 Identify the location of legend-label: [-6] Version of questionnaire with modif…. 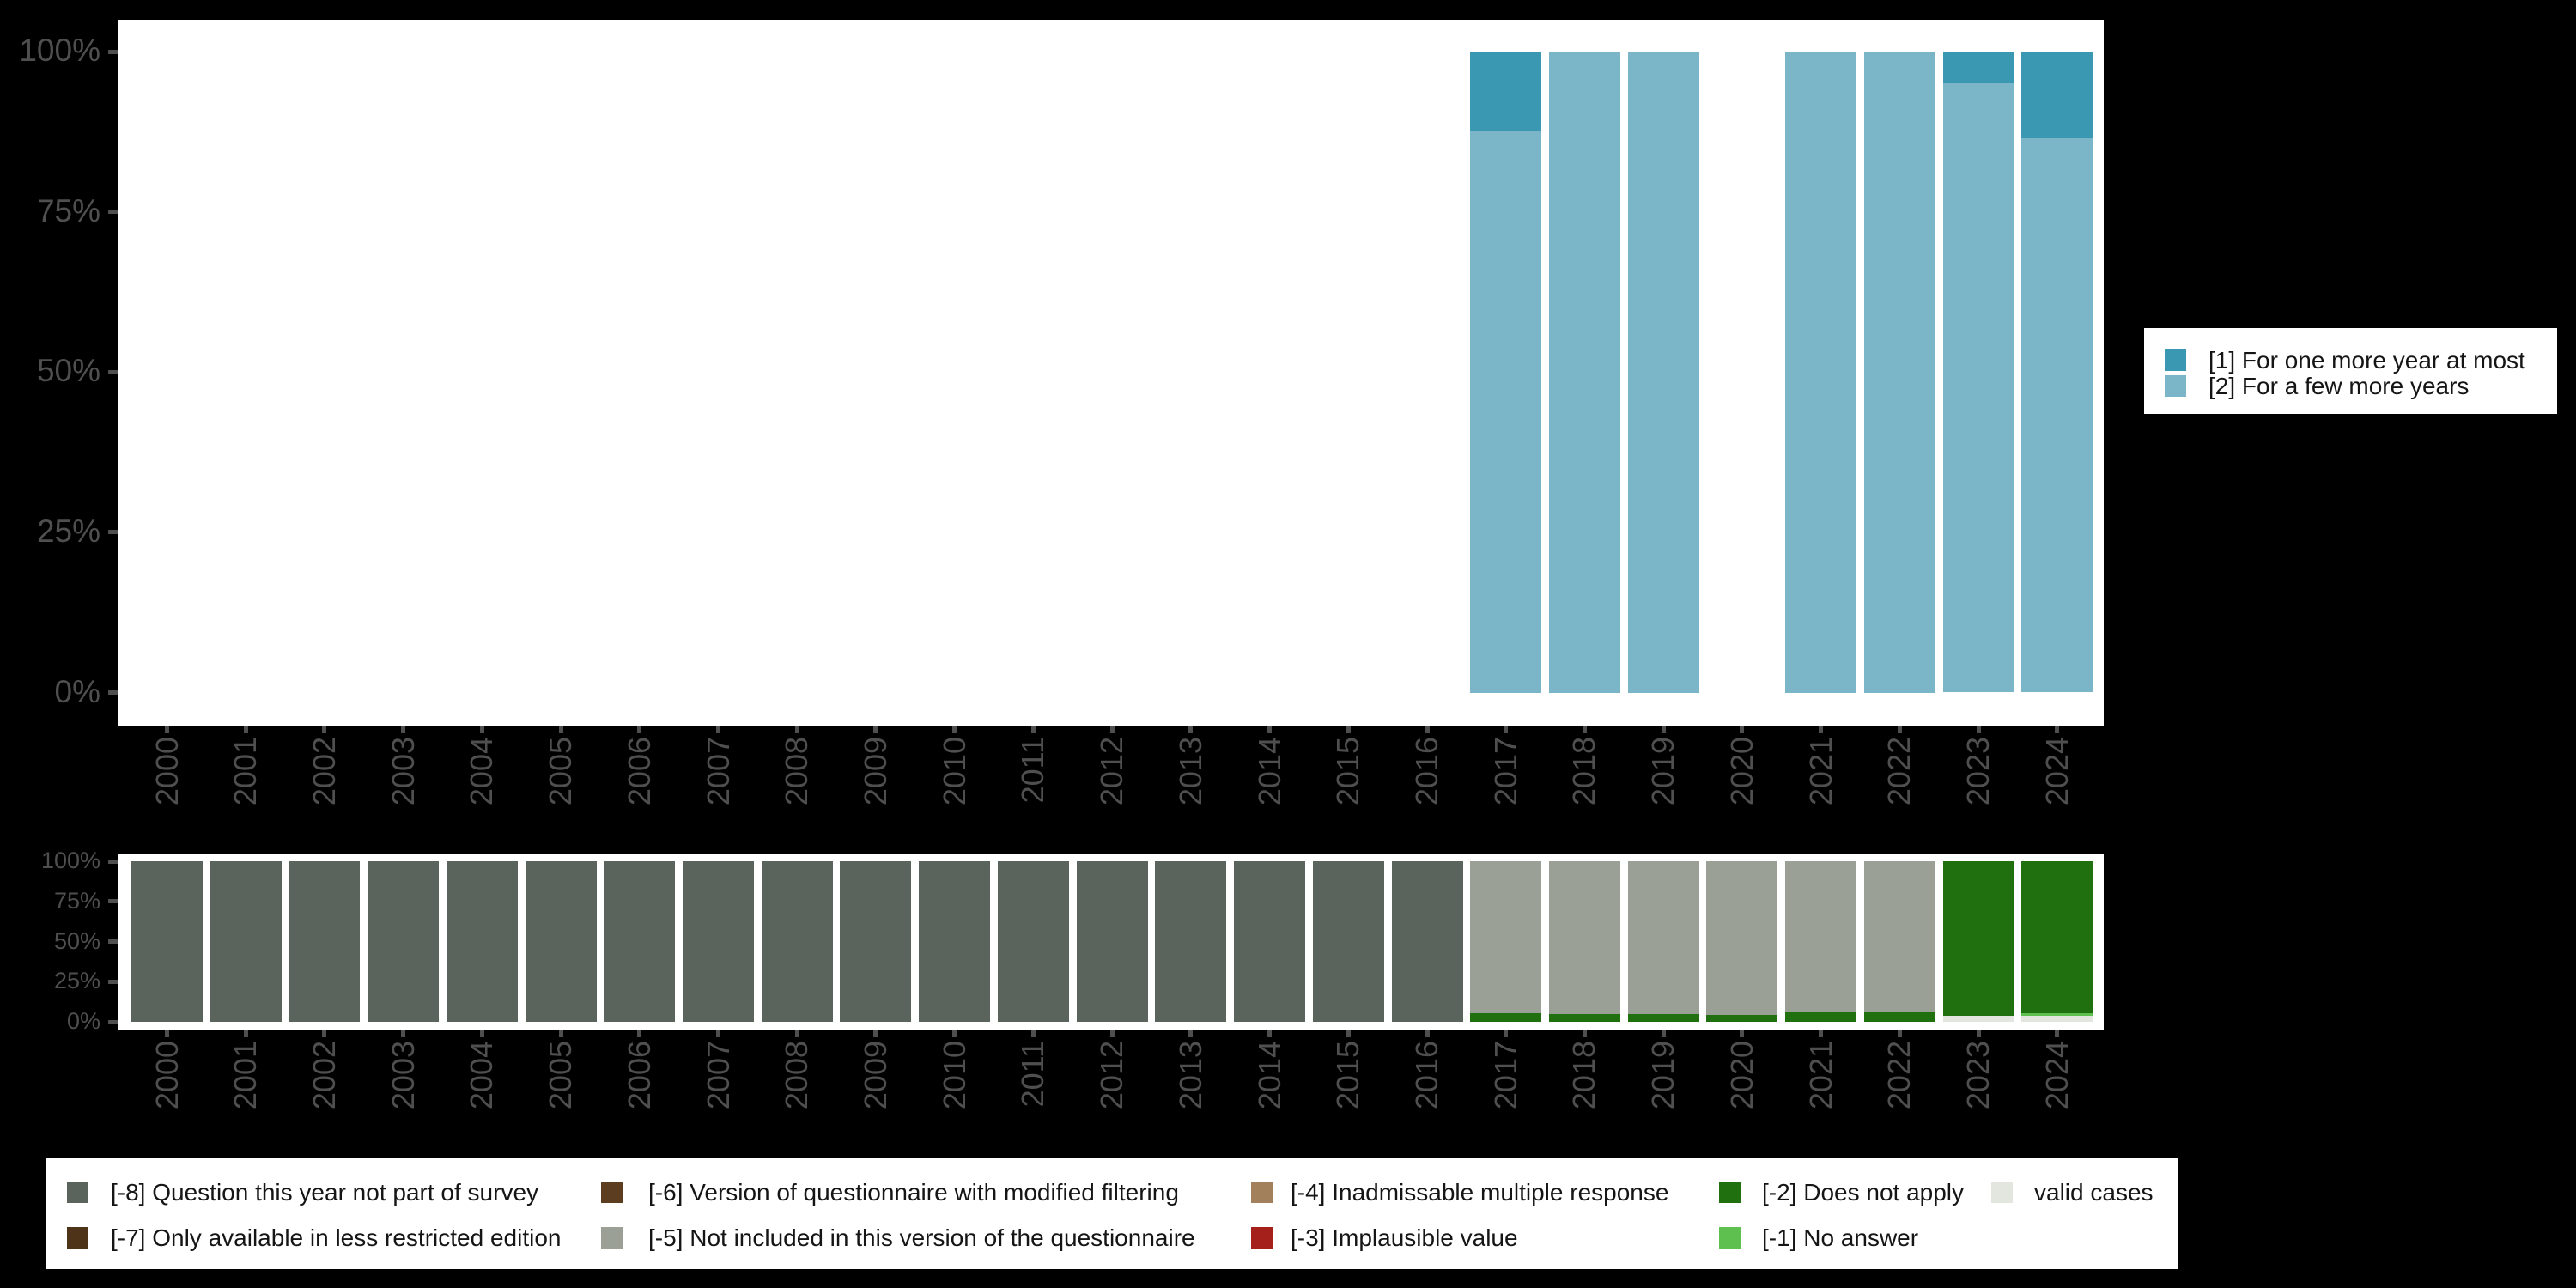
(914, 1192).